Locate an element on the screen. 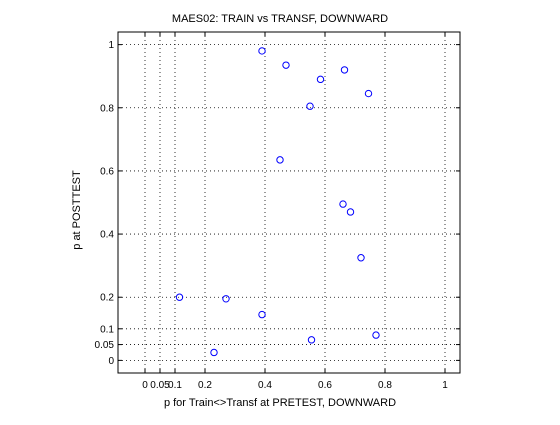 The image size is (560, 425). y-tick-labels: 0 0.05 0.1 0.2 0.4 0.6 0.8 1 is located at coordinates (105, 203).